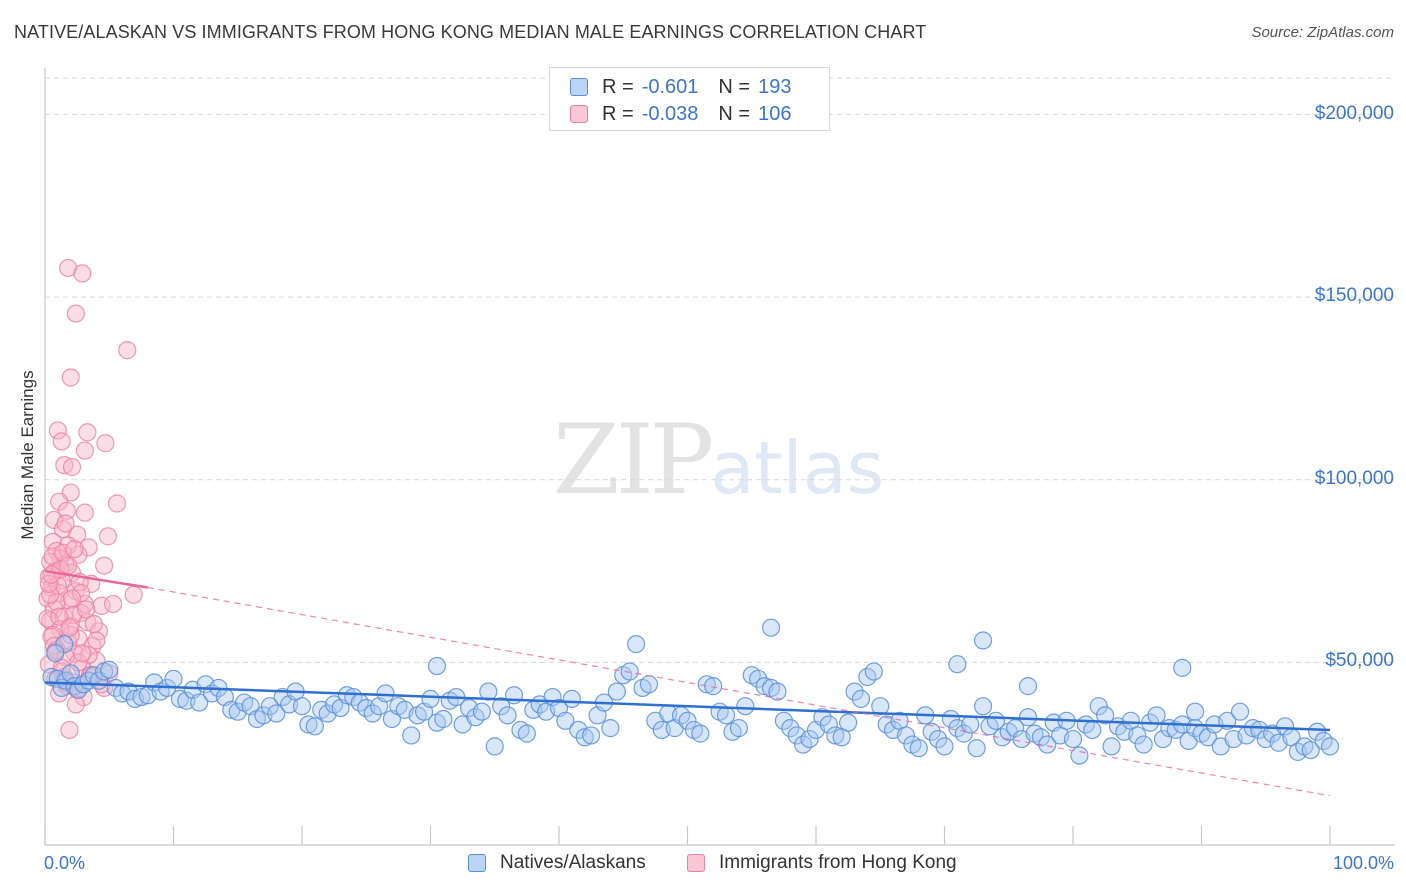  Describe the element at coordinates (670, 113) in the screenshot. I see `legend-r-value: -0.038` at that location.